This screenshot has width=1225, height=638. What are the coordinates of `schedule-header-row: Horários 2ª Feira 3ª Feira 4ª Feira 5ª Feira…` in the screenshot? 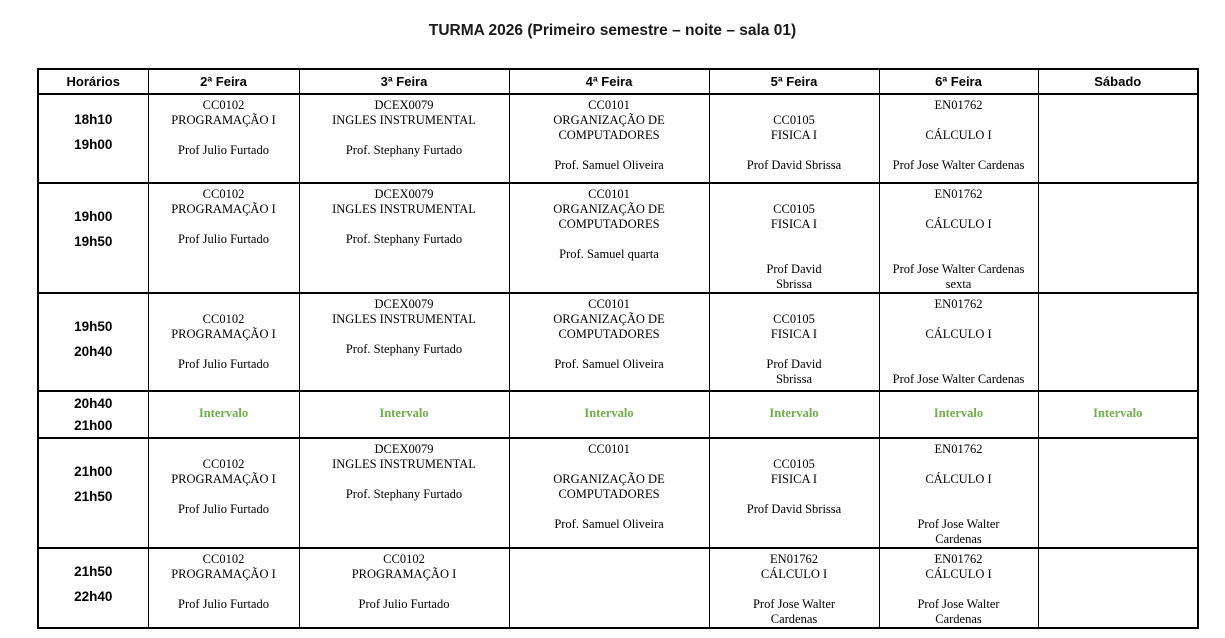 It's located at (618, 81).